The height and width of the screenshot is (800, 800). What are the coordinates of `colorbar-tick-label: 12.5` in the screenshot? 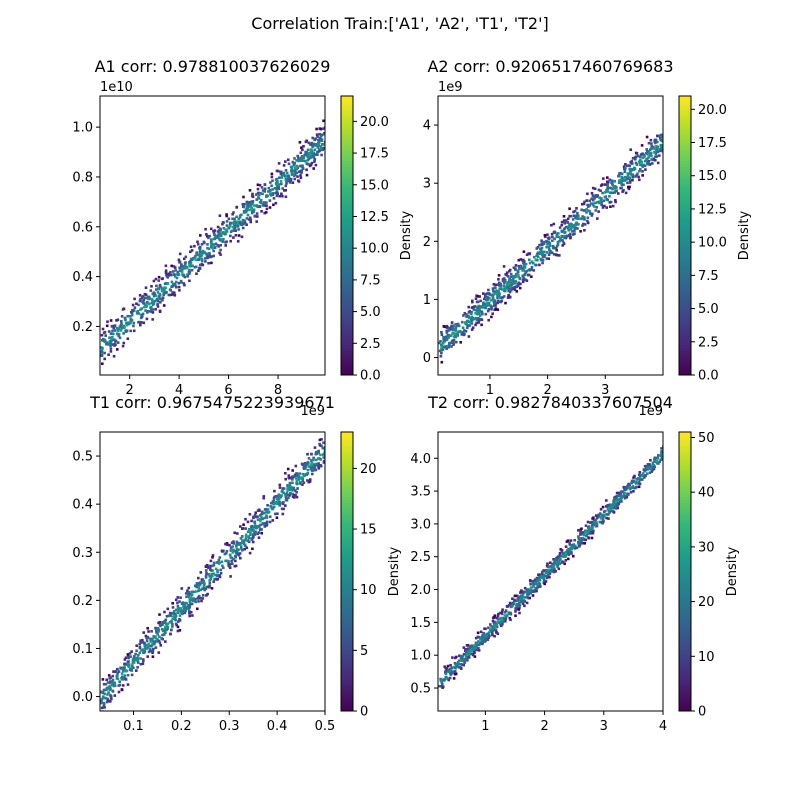 It's located at (712, 209).